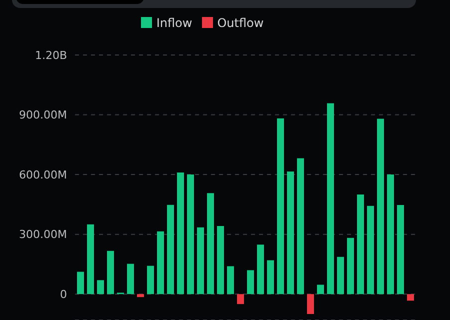 The image size is (450, 320). Describe the element at coordinates (63, 295) in the screenshot. I see `y-tick-label: 0` at that location.